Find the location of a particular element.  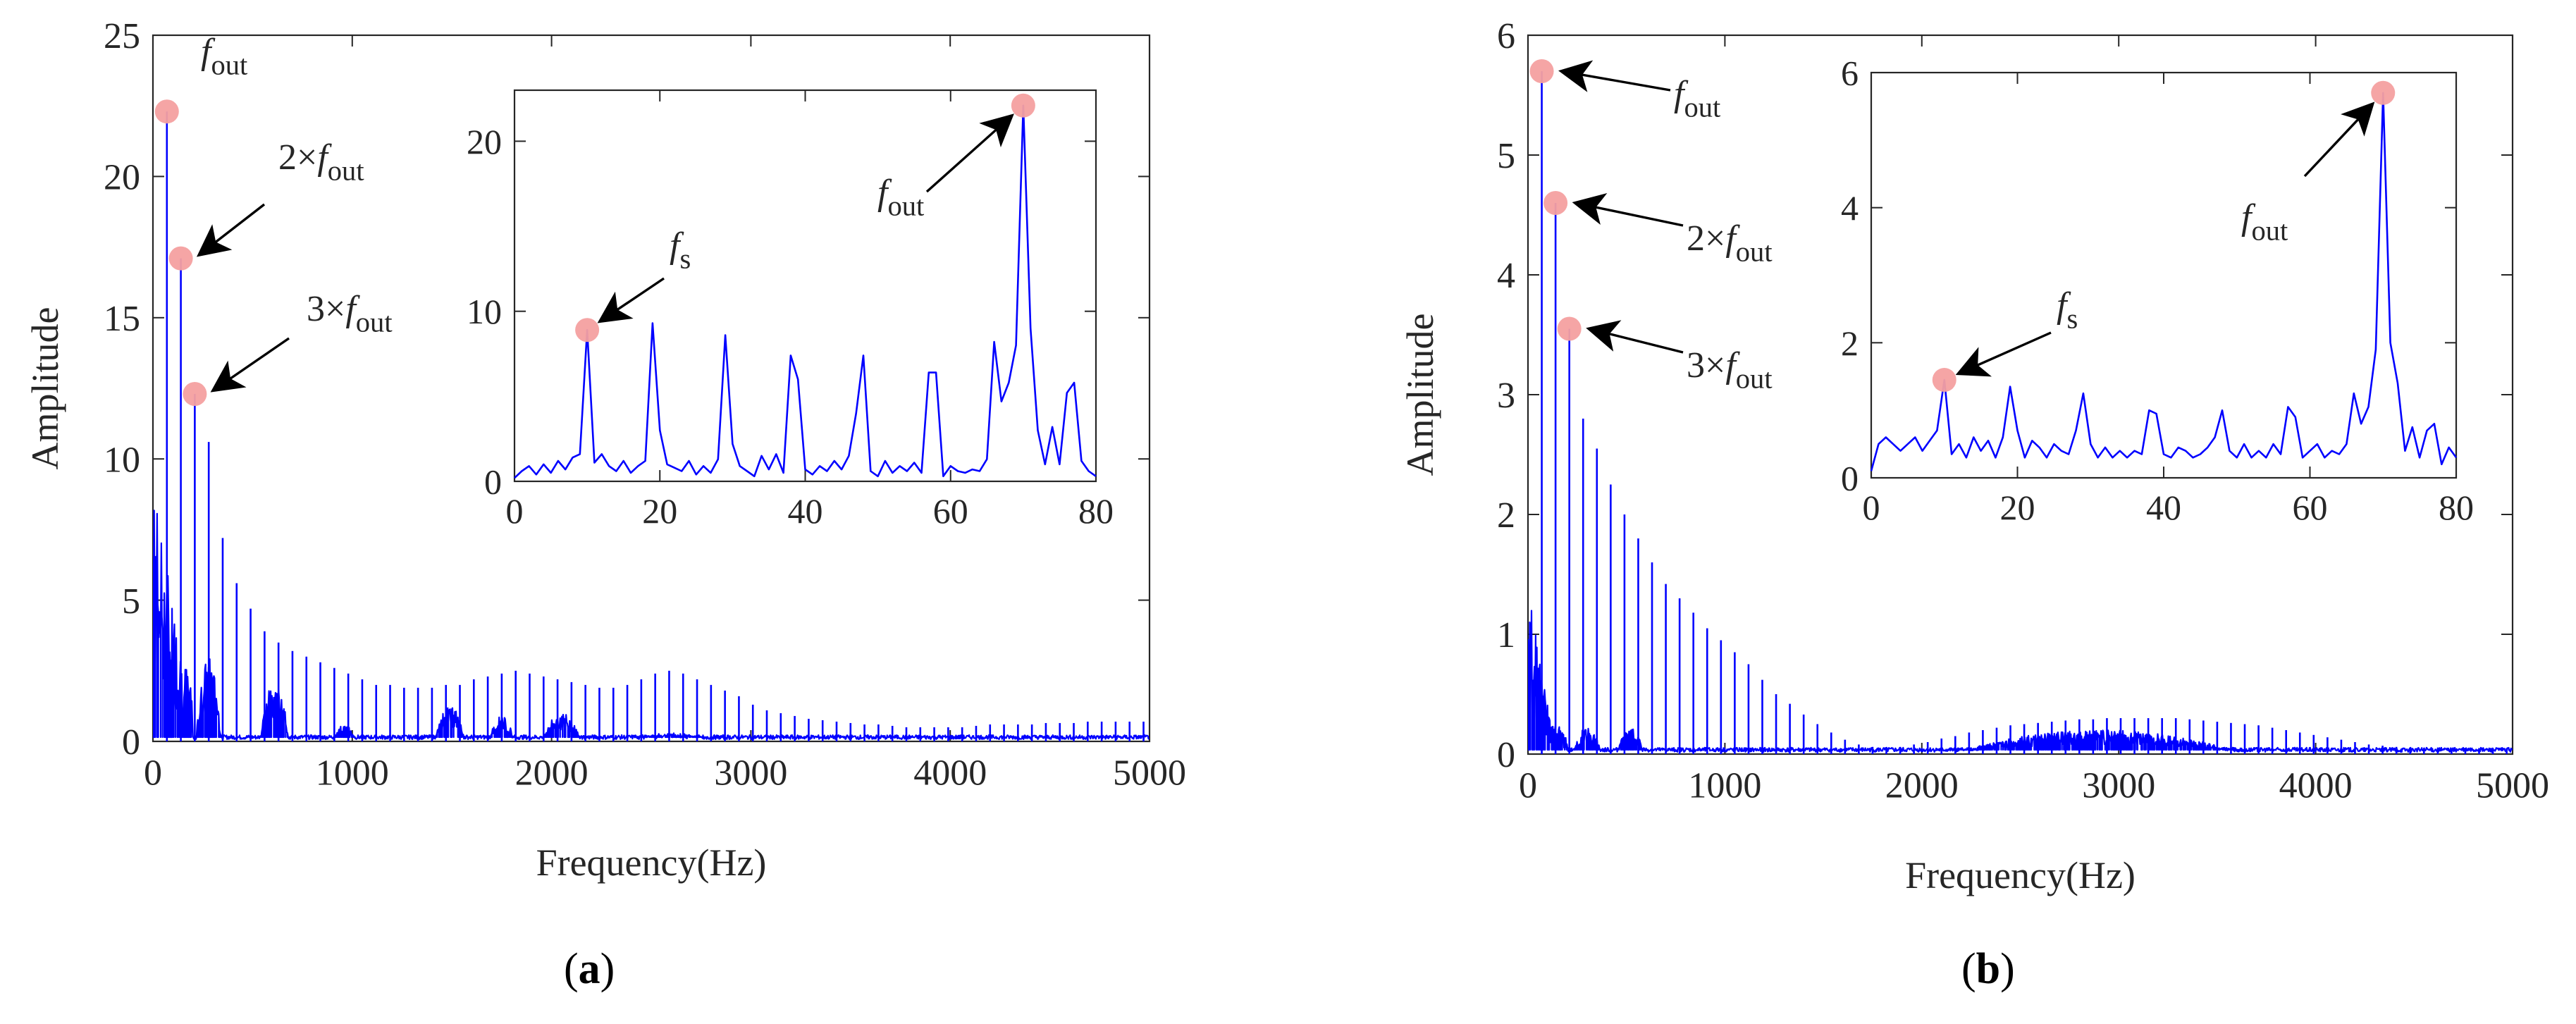

chart-a-ytick-label-3: 15 is located at coordinates (122, 319).